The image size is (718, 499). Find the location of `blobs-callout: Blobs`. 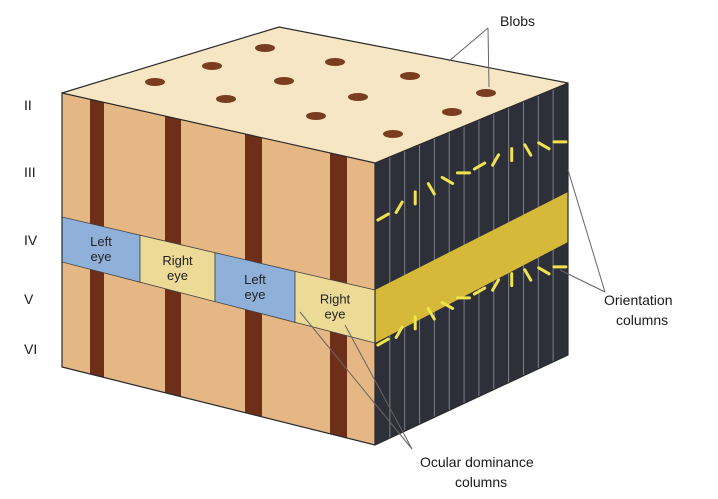

blobs-callout: Blobs is located at coordinates (491, 50).